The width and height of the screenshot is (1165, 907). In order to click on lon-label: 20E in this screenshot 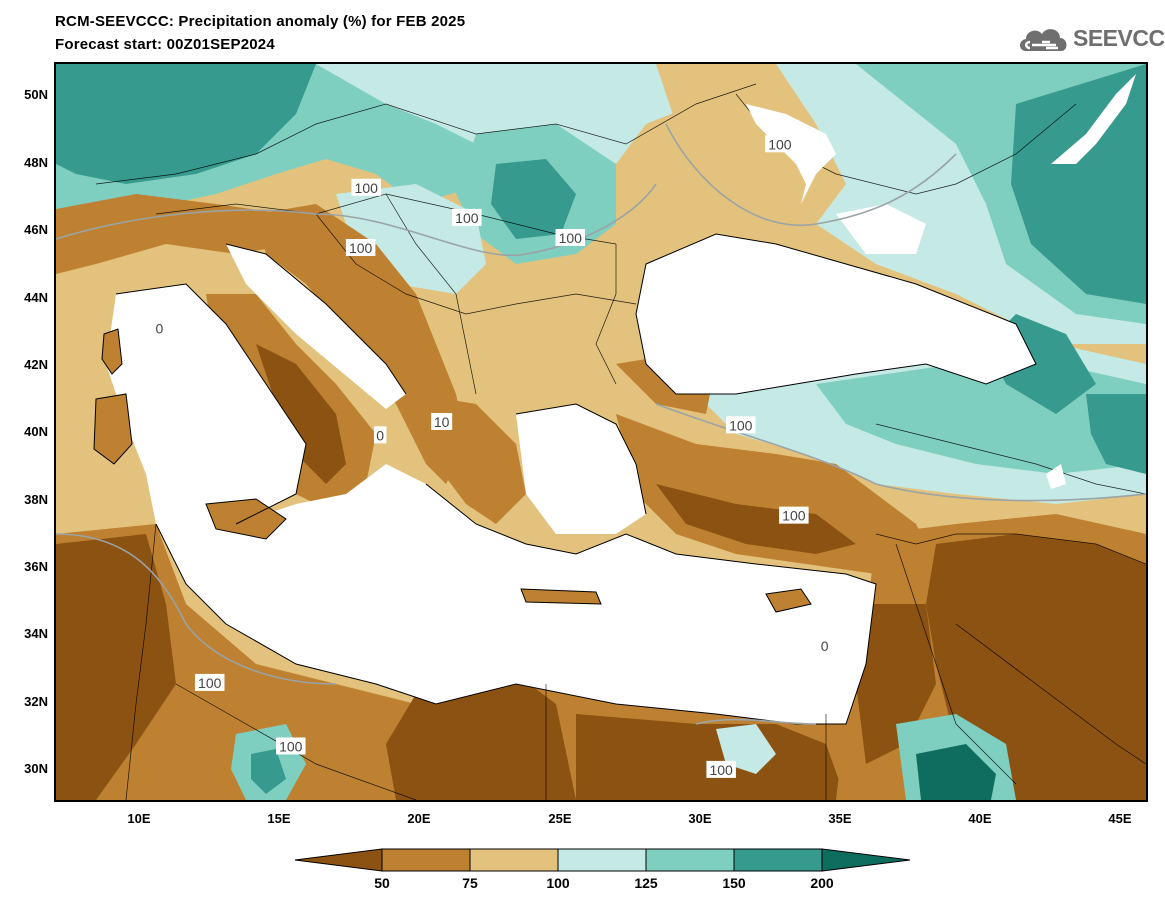, I will do `click(419, 818)`.